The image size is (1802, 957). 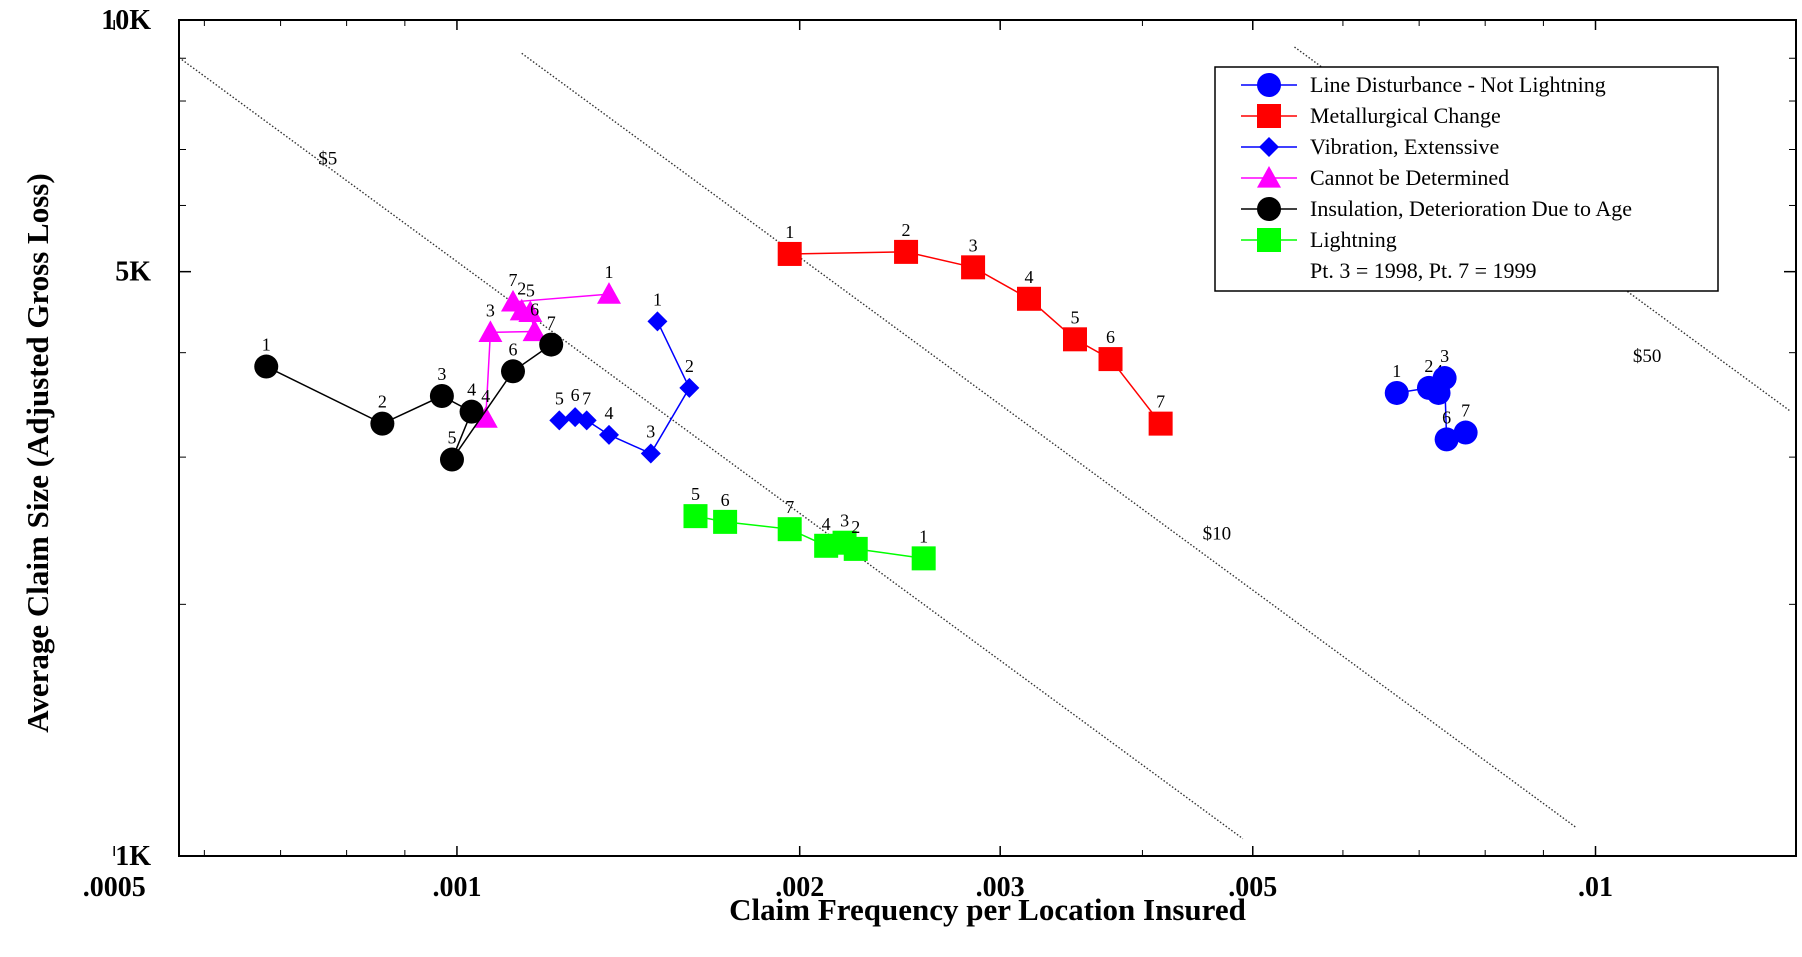 I want to click on legend-label: Metallurgical Change, so click(x=1405, y=115).